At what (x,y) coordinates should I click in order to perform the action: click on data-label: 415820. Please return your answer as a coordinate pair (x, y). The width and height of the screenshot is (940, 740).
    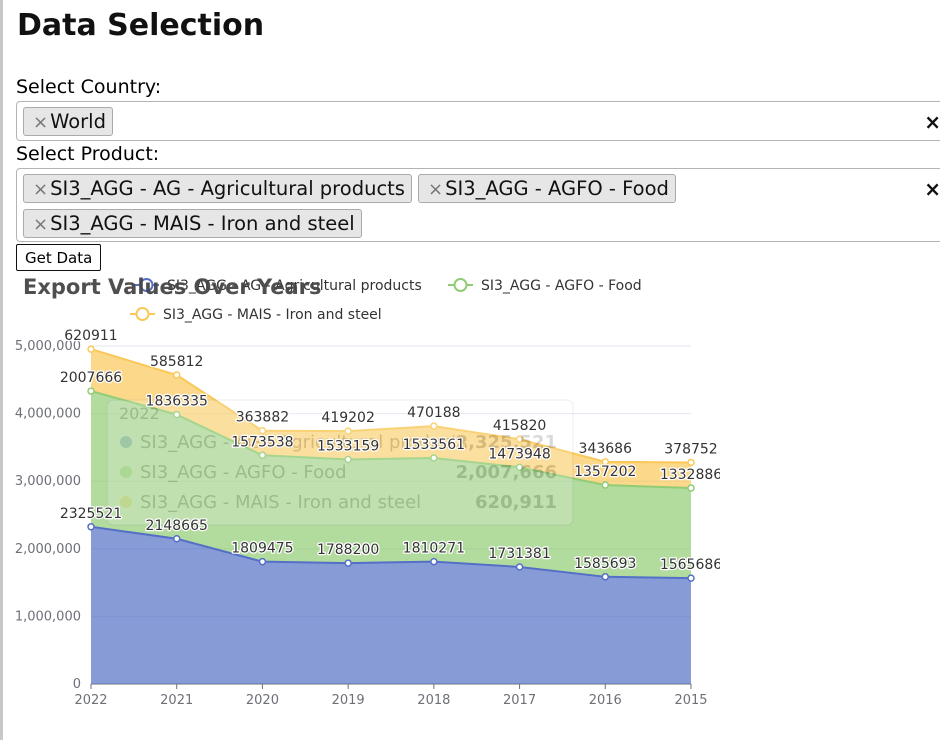
    Looking at the image, I should click on (519, 426).